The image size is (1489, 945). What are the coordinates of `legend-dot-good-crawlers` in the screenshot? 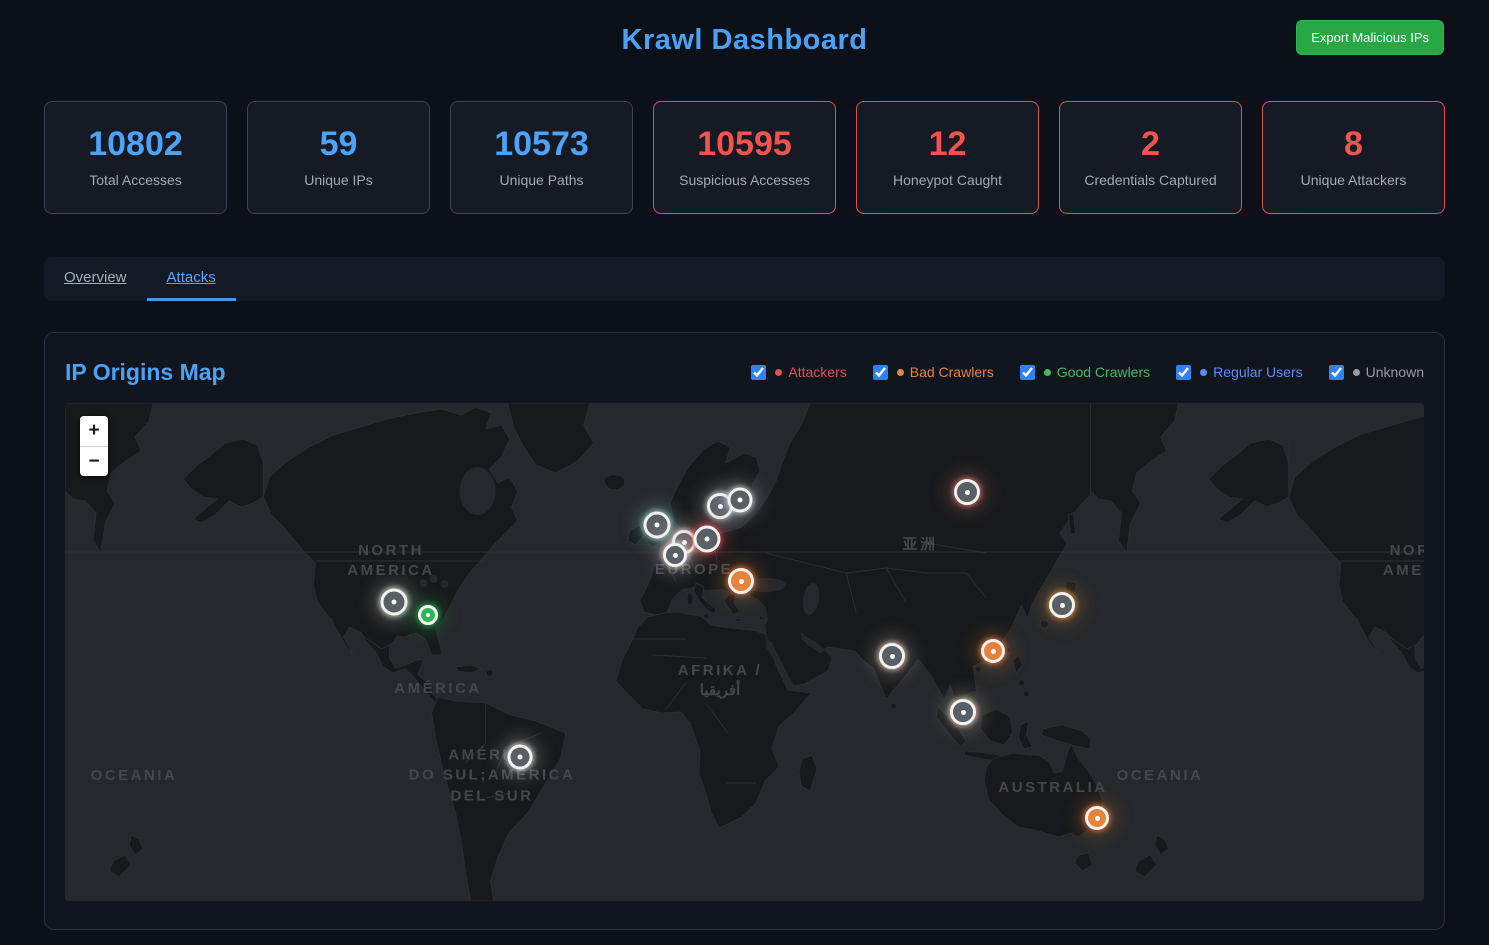 It's located at (1047, 372).